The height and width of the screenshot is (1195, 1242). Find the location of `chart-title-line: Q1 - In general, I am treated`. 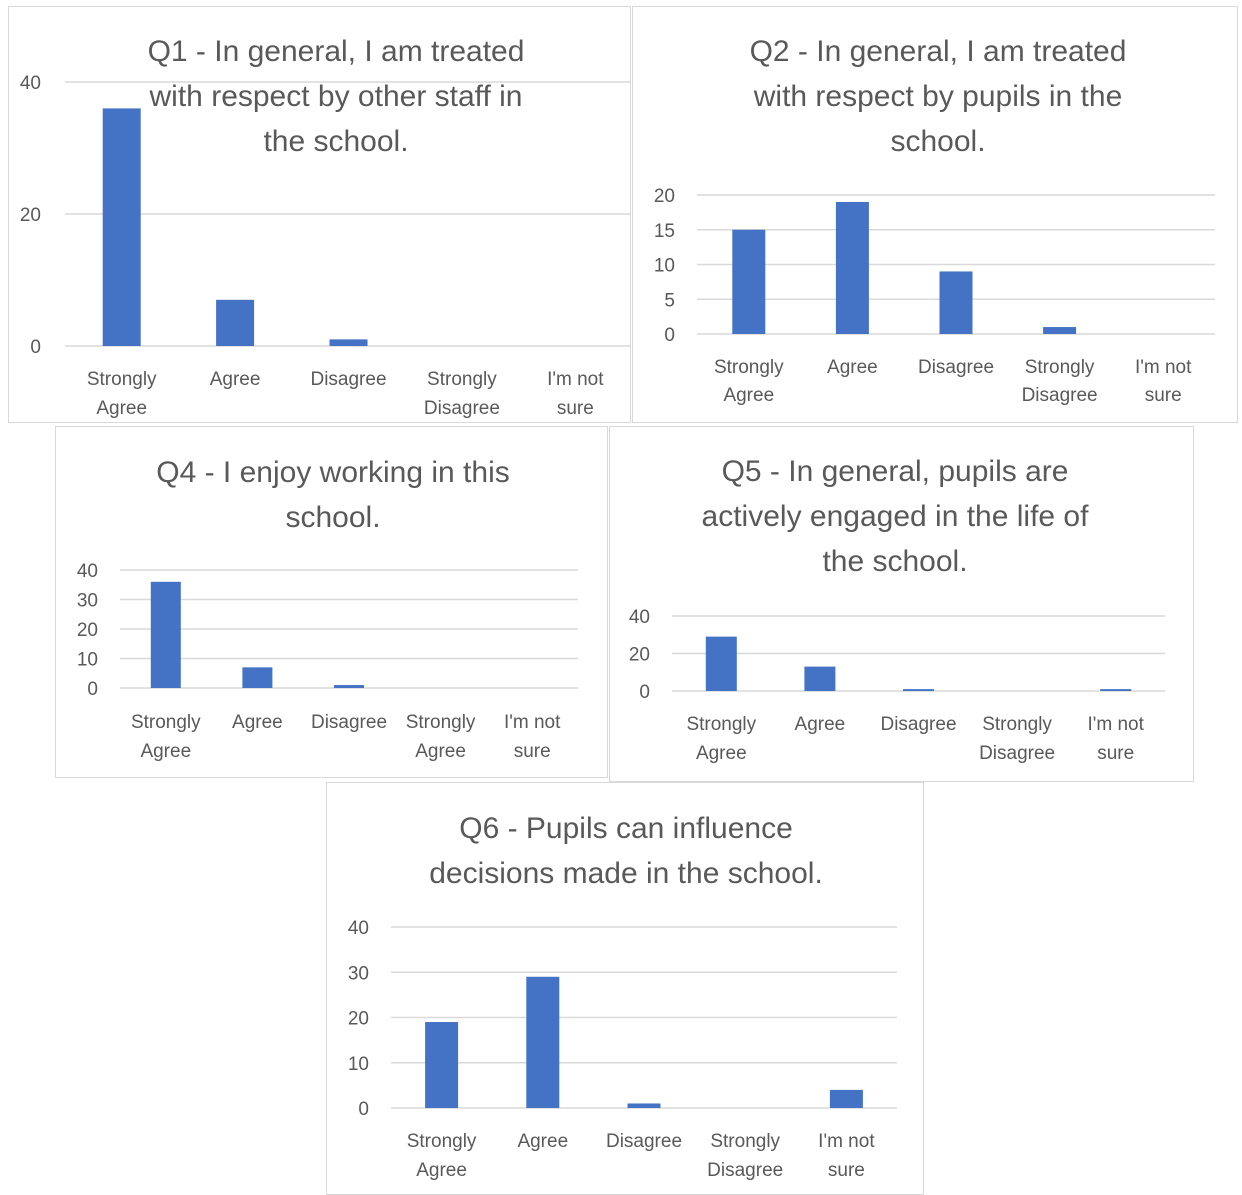

chart-title-line: Q1 - In general, I am treated is located at coordinates (336, 51).